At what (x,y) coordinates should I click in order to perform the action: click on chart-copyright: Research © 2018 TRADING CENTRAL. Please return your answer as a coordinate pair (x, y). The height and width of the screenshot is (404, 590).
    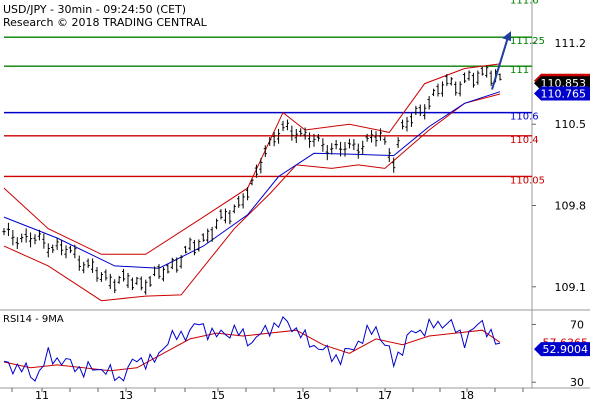
    Looking at the image, I should click on (105, 22).